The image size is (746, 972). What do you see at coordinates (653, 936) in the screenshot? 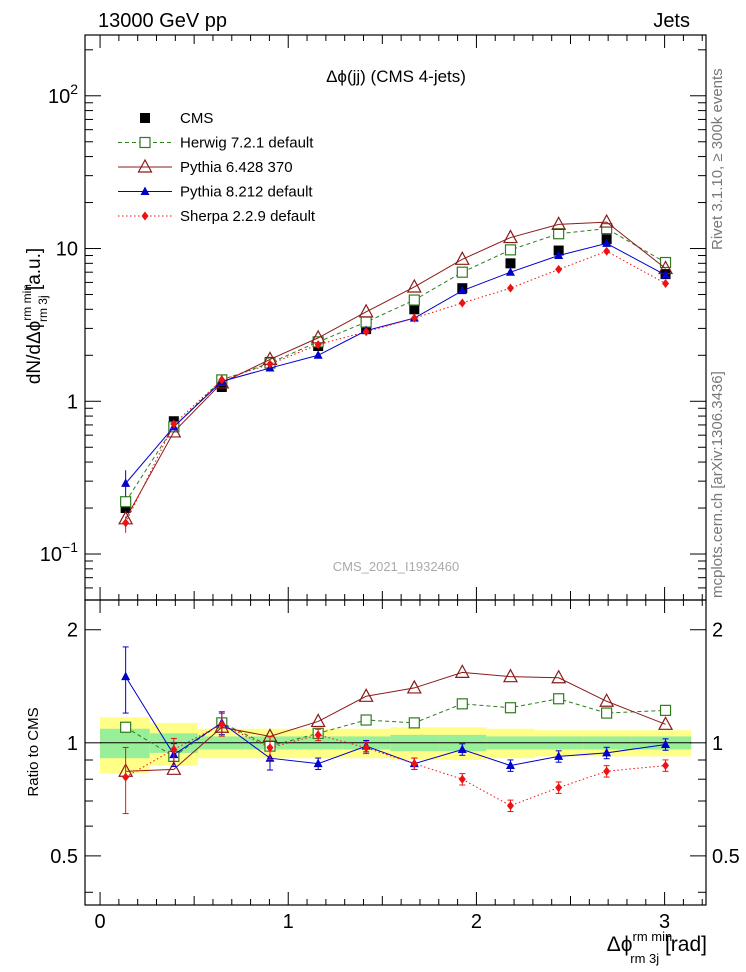
I see `xlabel-sup: rm min` at bounding box center [653, 936].